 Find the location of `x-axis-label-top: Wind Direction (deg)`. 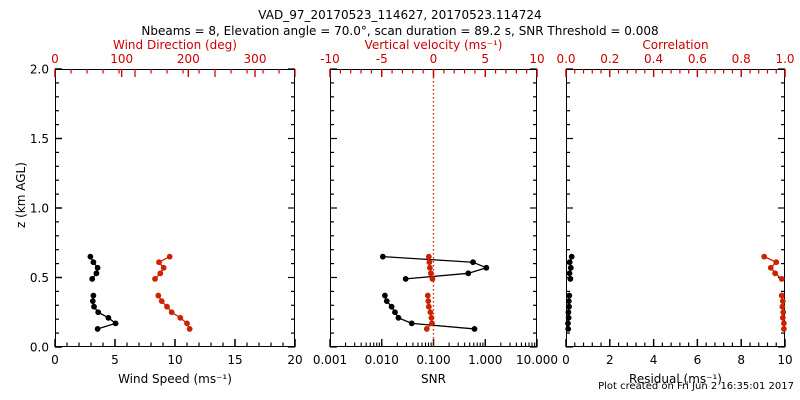

x-axis-label-top: Wind Direction (deg) is located at coordinates (175, 45).